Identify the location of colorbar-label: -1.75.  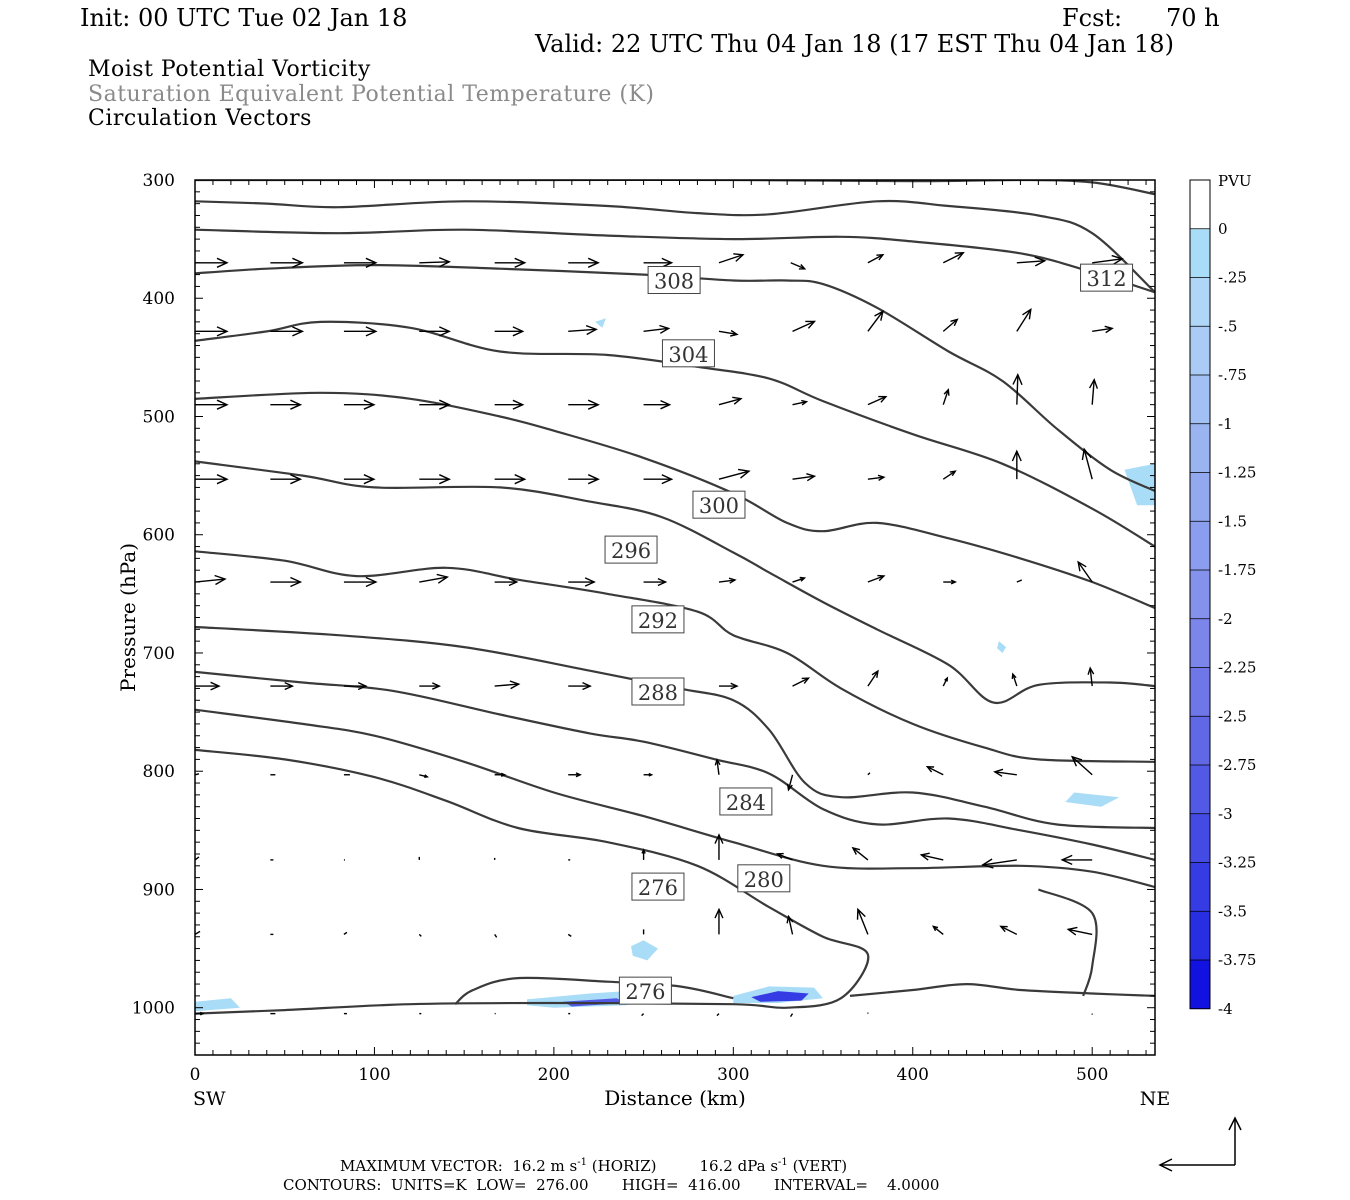
(1237, 570).